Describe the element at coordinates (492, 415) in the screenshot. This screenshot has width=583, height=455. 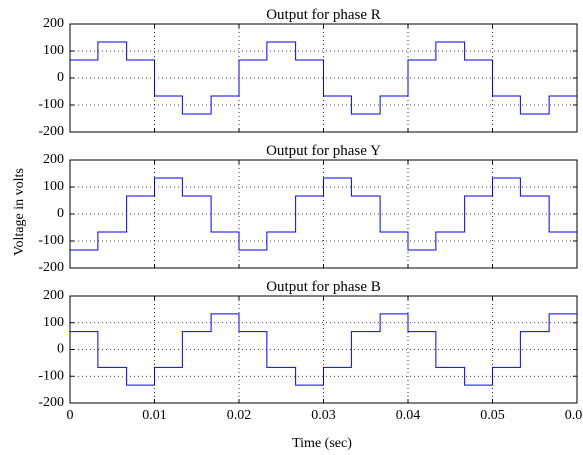
I see `x-tick-label: 0.05` at that location.